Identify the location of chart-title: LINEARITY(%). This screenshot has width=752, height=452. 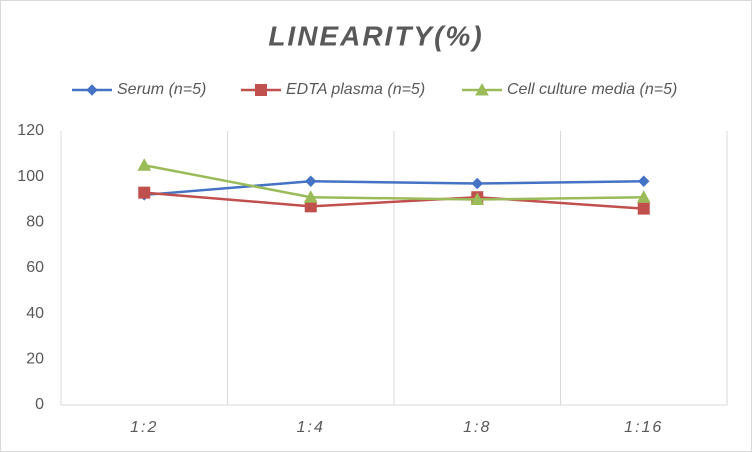
(375, 35).